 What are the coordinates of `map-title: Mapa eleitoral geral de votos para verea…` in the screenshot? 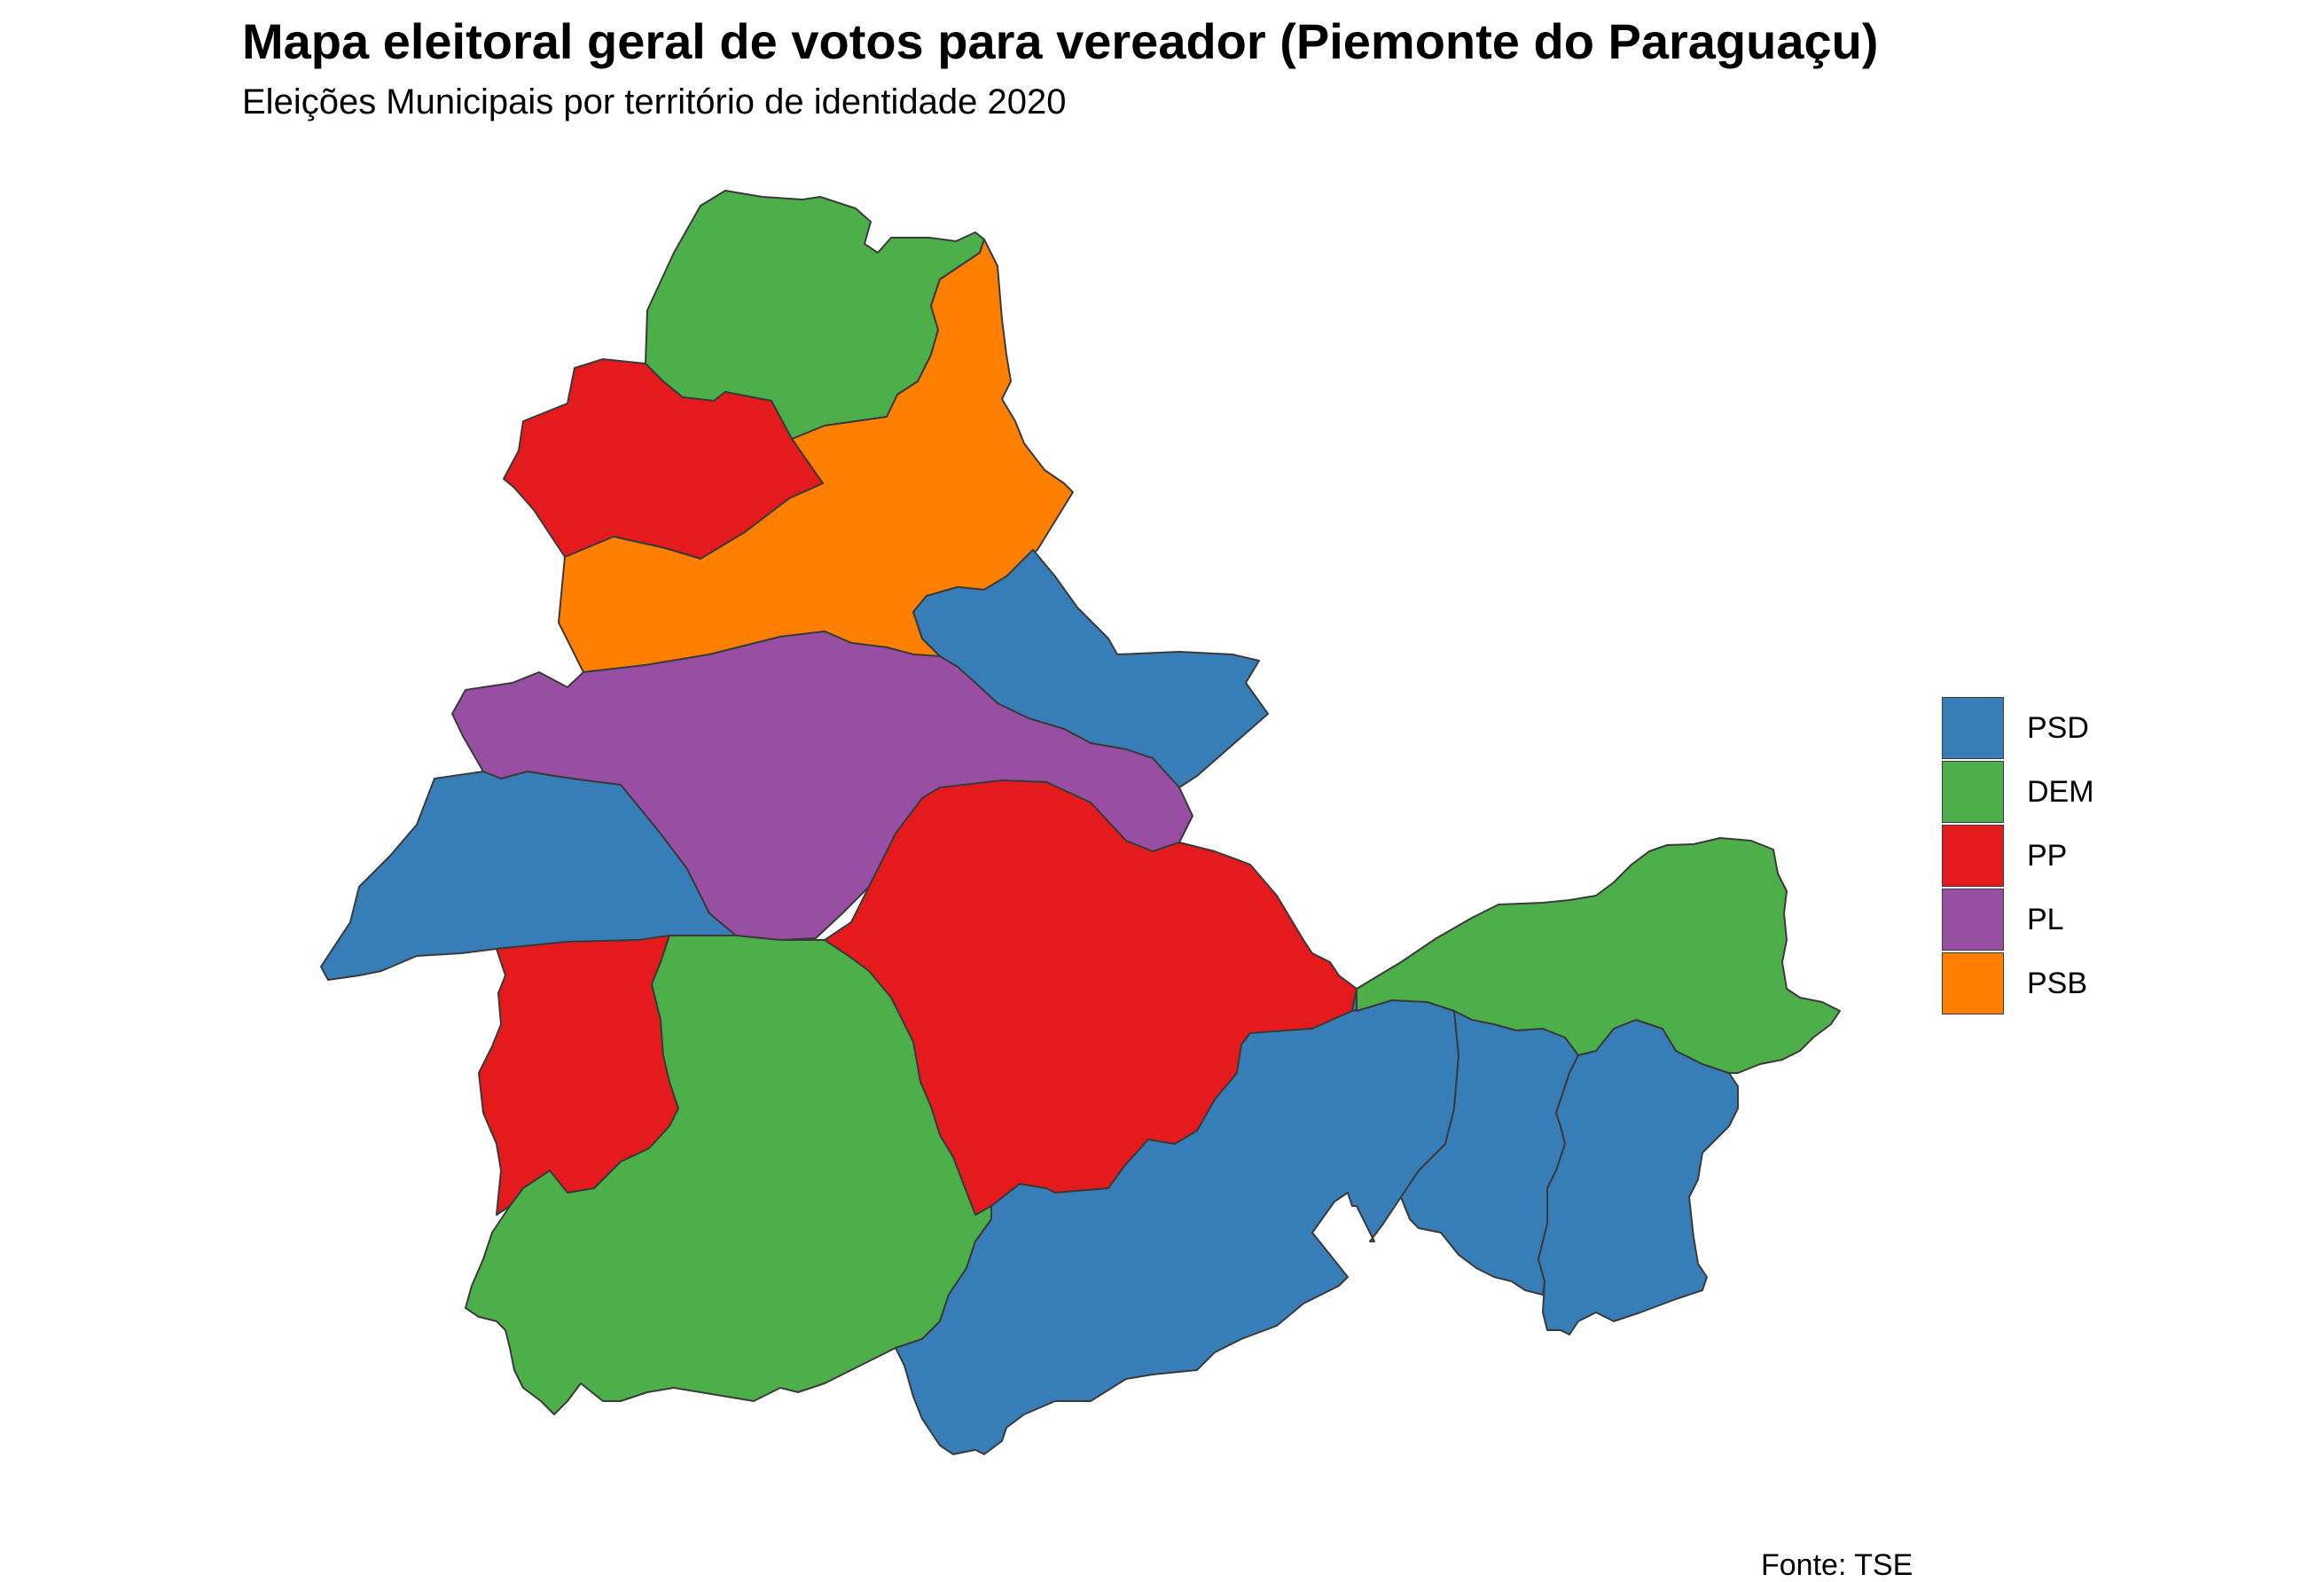 It's located at (1060, 41).